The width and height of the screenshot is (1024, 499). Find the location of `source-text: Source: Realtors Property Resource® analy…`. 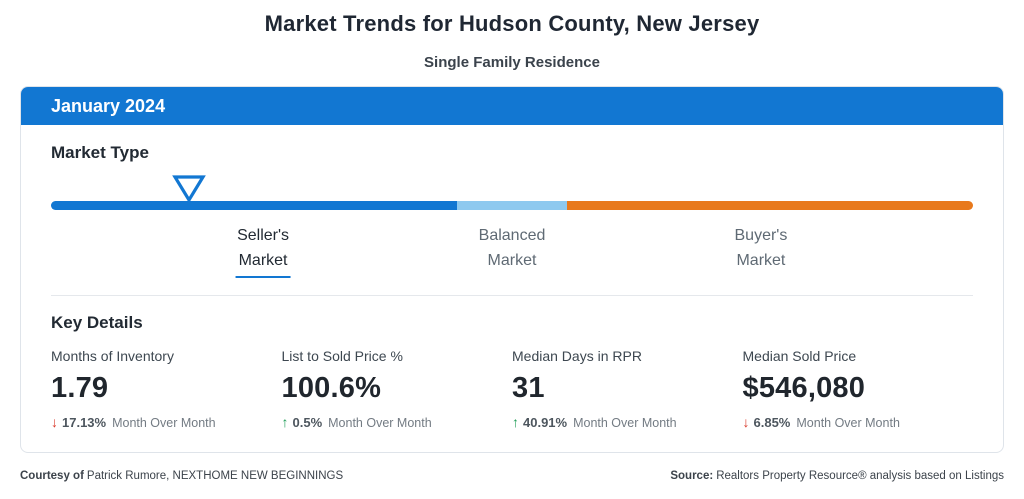

source-text: Source: Realtors Property Resource® analy… is located at coordinates (837, 476).